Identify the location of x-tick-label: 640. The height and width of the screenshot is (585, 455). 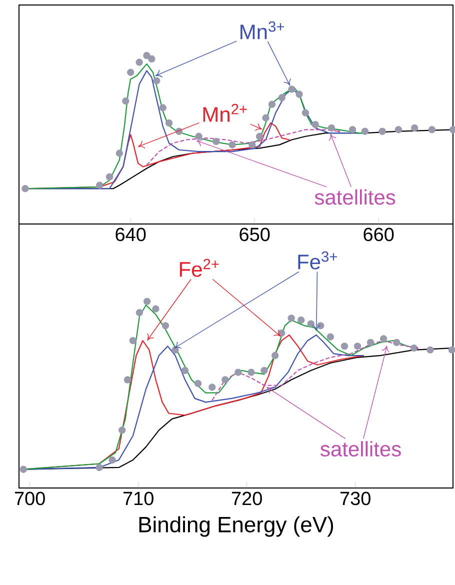
(131, 235).